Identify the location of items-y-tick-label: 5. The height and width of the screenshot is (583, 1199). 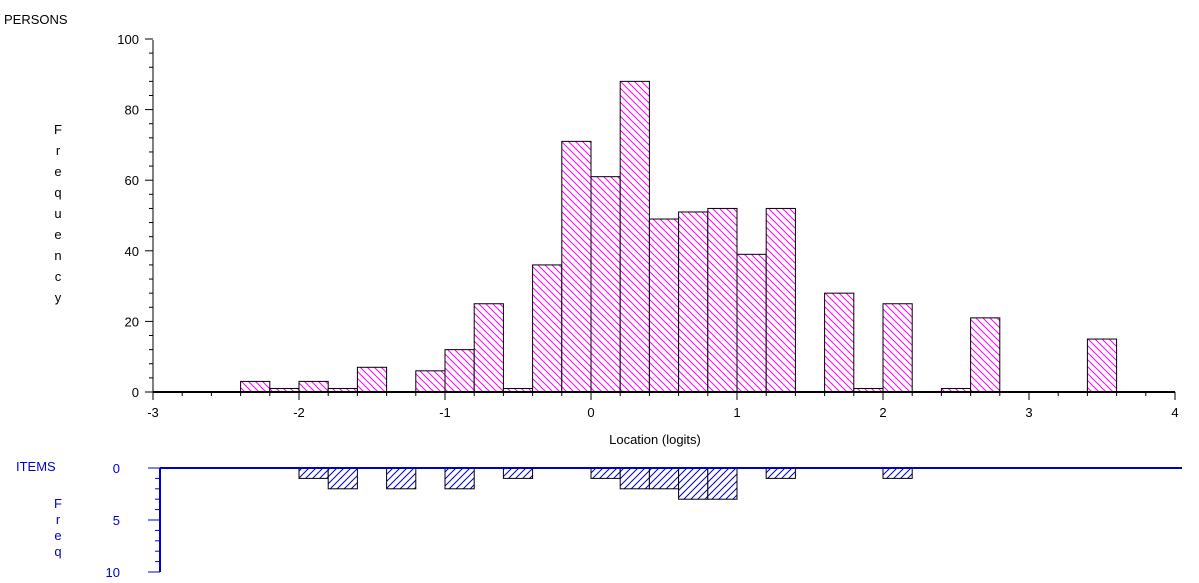
(116, 520).